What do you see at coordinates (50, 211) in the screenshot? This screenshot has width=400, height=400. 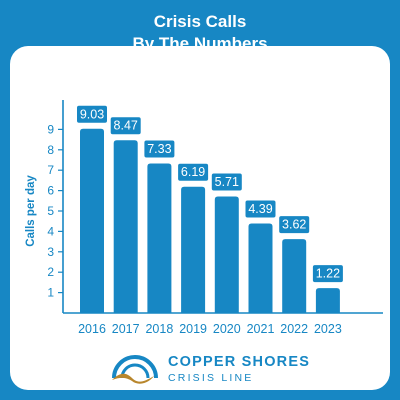 I see `y-tick-label: 5` at bounding box center [50, 211].